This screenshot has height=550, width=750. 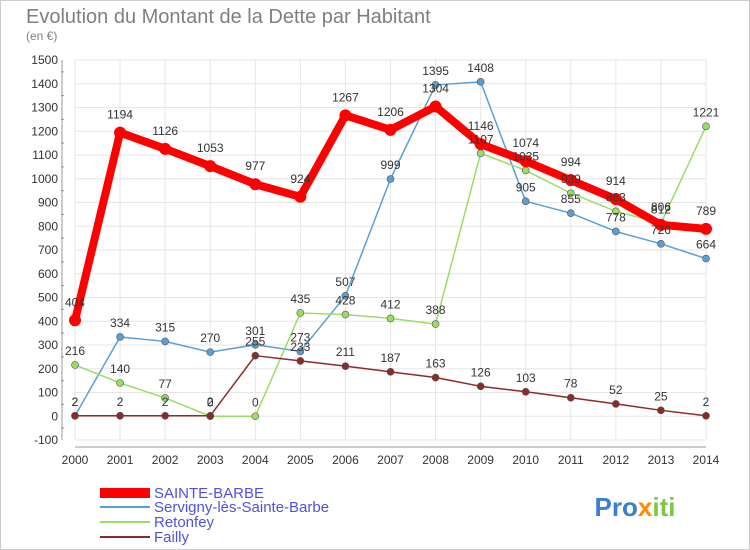 What do you see at coordinates (525, 460) in the screenshot?
I see `x-tick-label: 2010` at bounding box center [525, 460].